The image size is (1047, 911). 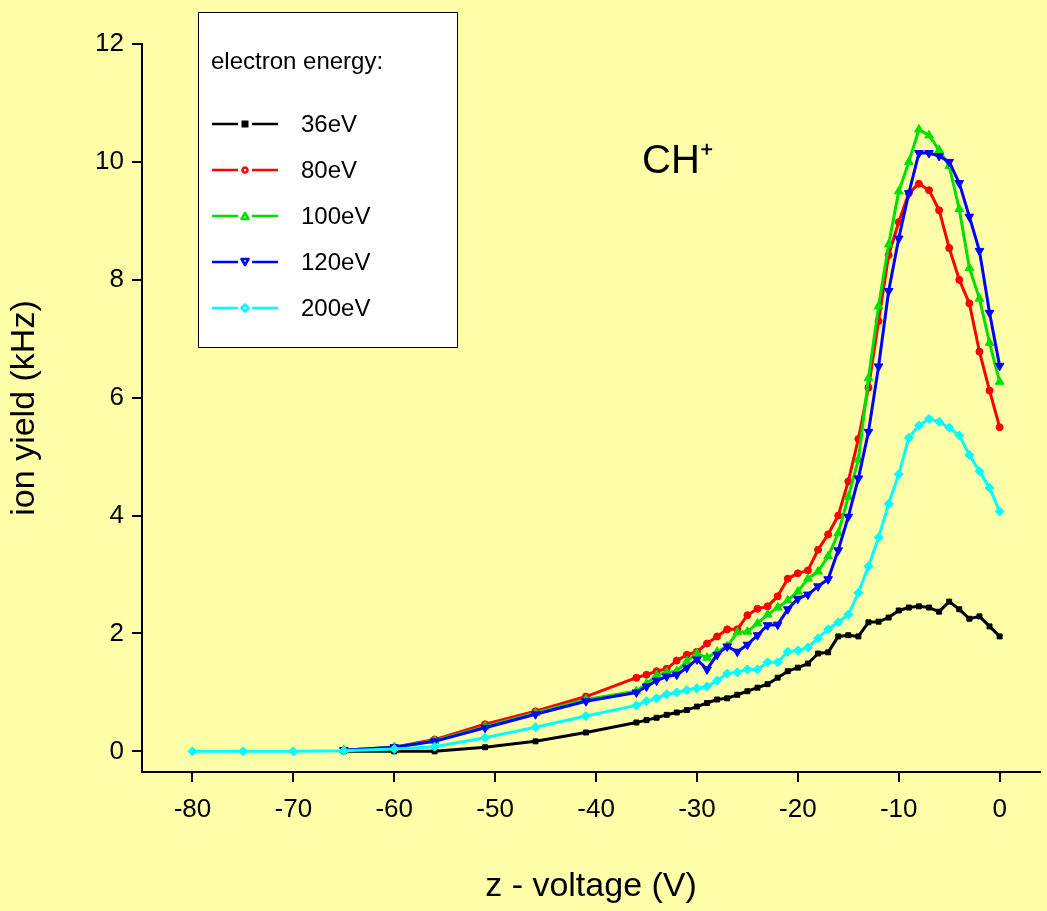 What do you see at coordinates (495, 807) in the screenshot?
I see `x-tick-label: -50` at bounding box center [495, 807].